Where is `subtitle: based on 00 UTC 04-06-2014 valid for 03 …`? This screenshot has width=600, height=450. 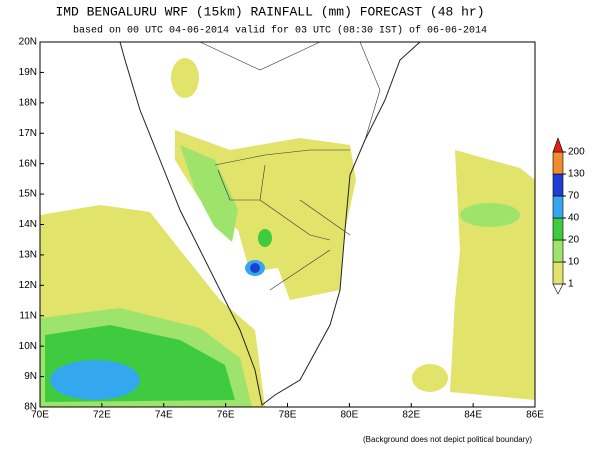
subtitle: based on 00 UTC 04-06-2014 valid for 03 … is located at coordinates (280, 31).